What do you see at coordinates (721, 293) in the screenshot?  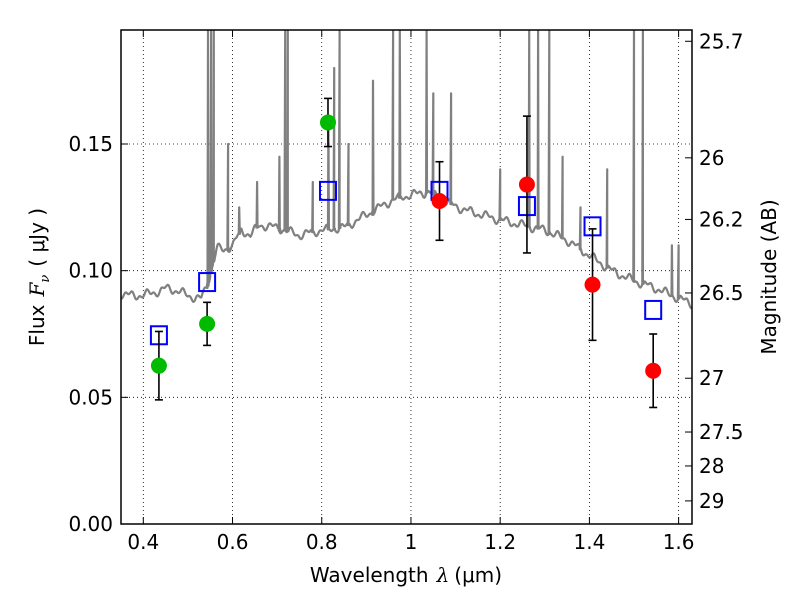 I see `right-tick-label: 26.5` at bounding box center [721, 293].